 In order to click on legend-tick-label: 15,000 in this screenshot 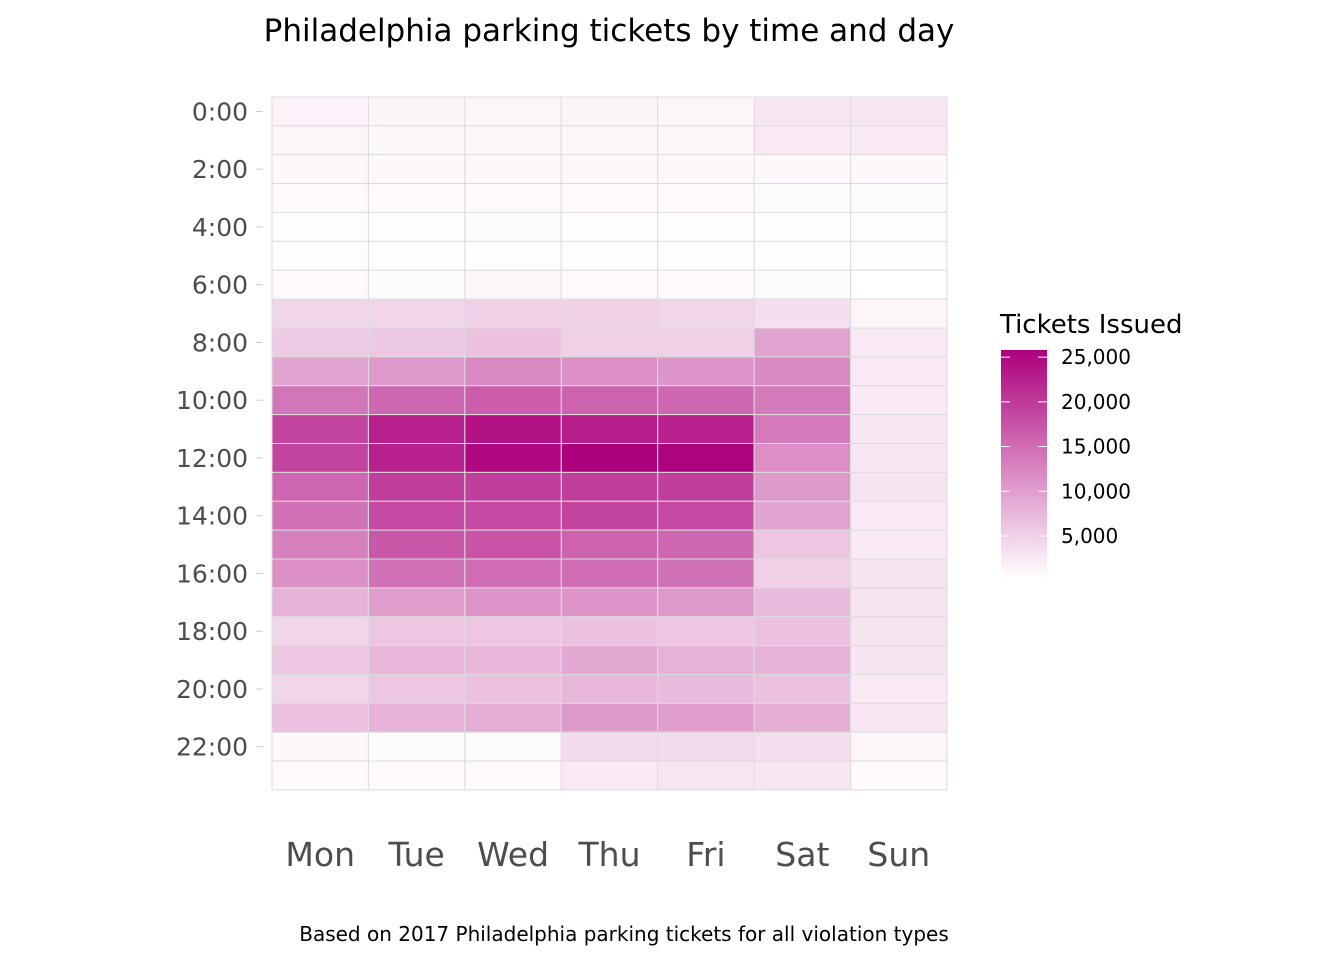, I will do `click(1096, 447)`.